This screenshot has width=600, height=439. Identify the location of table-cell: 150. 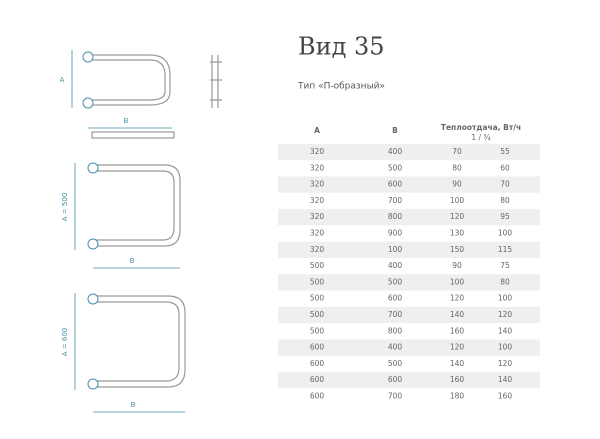
(457, 249).